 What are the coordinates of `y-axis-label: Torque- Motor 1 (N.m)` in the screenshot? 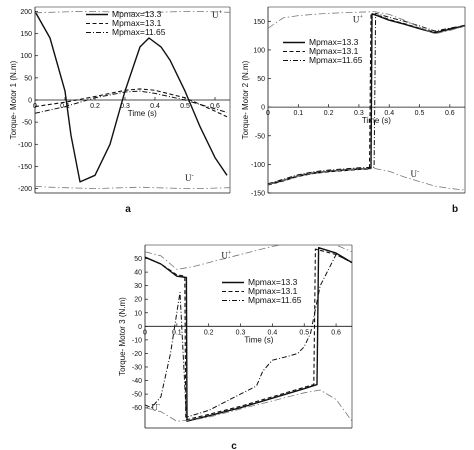 It's located at (13, 99).